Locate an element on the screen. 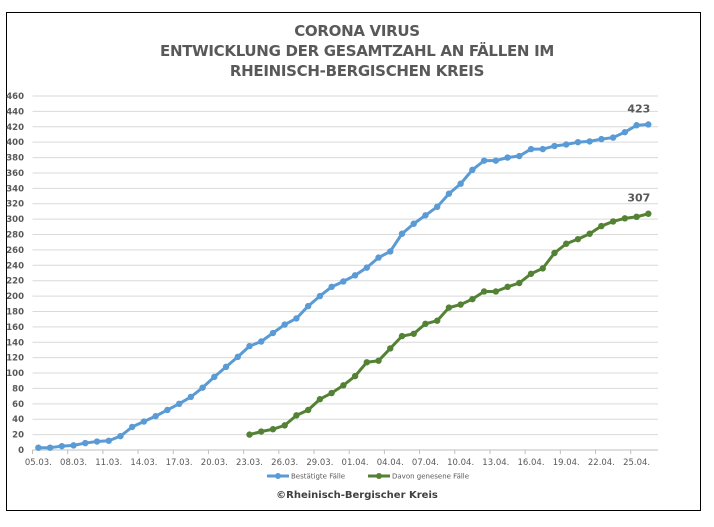  y-tick-label: 200 is located at coordinates (15, 297).